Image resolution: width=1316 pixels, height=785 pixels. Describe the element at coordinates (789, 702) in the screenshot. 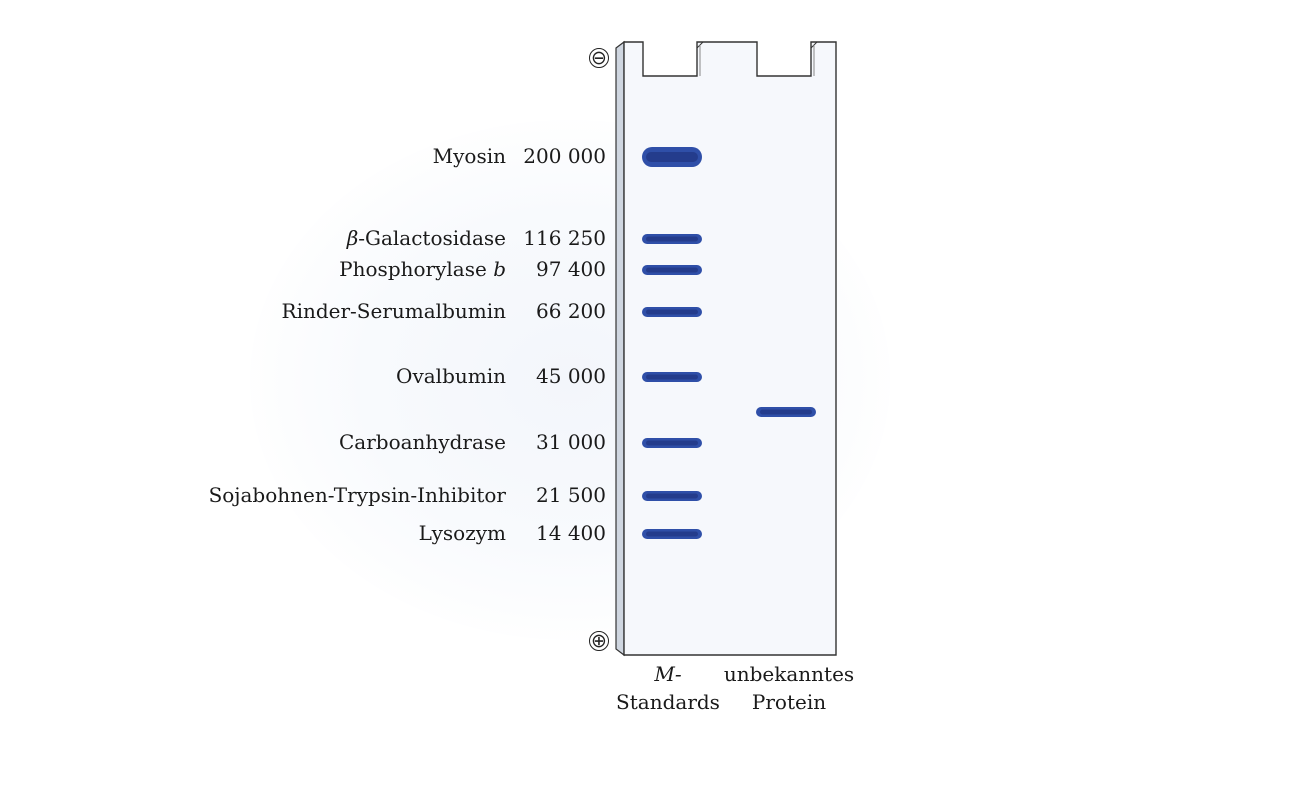

I see `lane-label-line2: Protein` at that location.